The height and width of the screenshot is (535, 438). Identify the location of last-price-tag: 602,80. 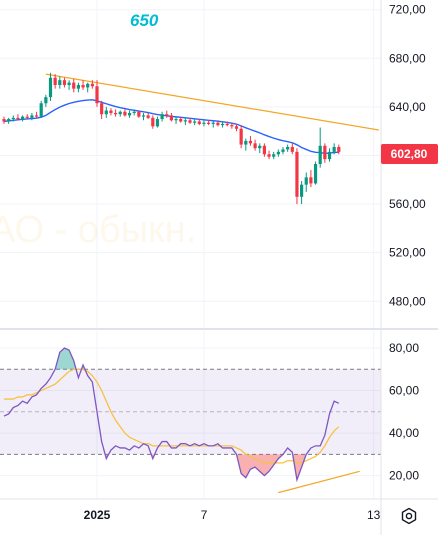
(409, 154).